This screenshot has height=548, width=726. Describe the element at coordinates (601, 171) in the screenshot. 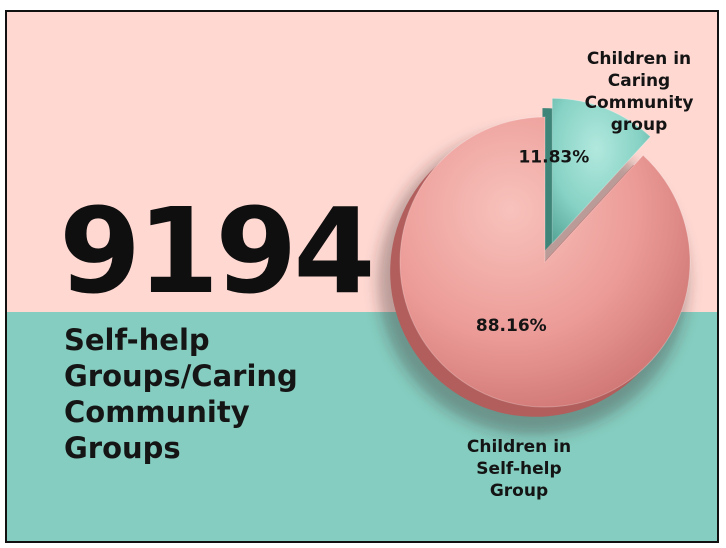

I see `pie-slice` at that location.